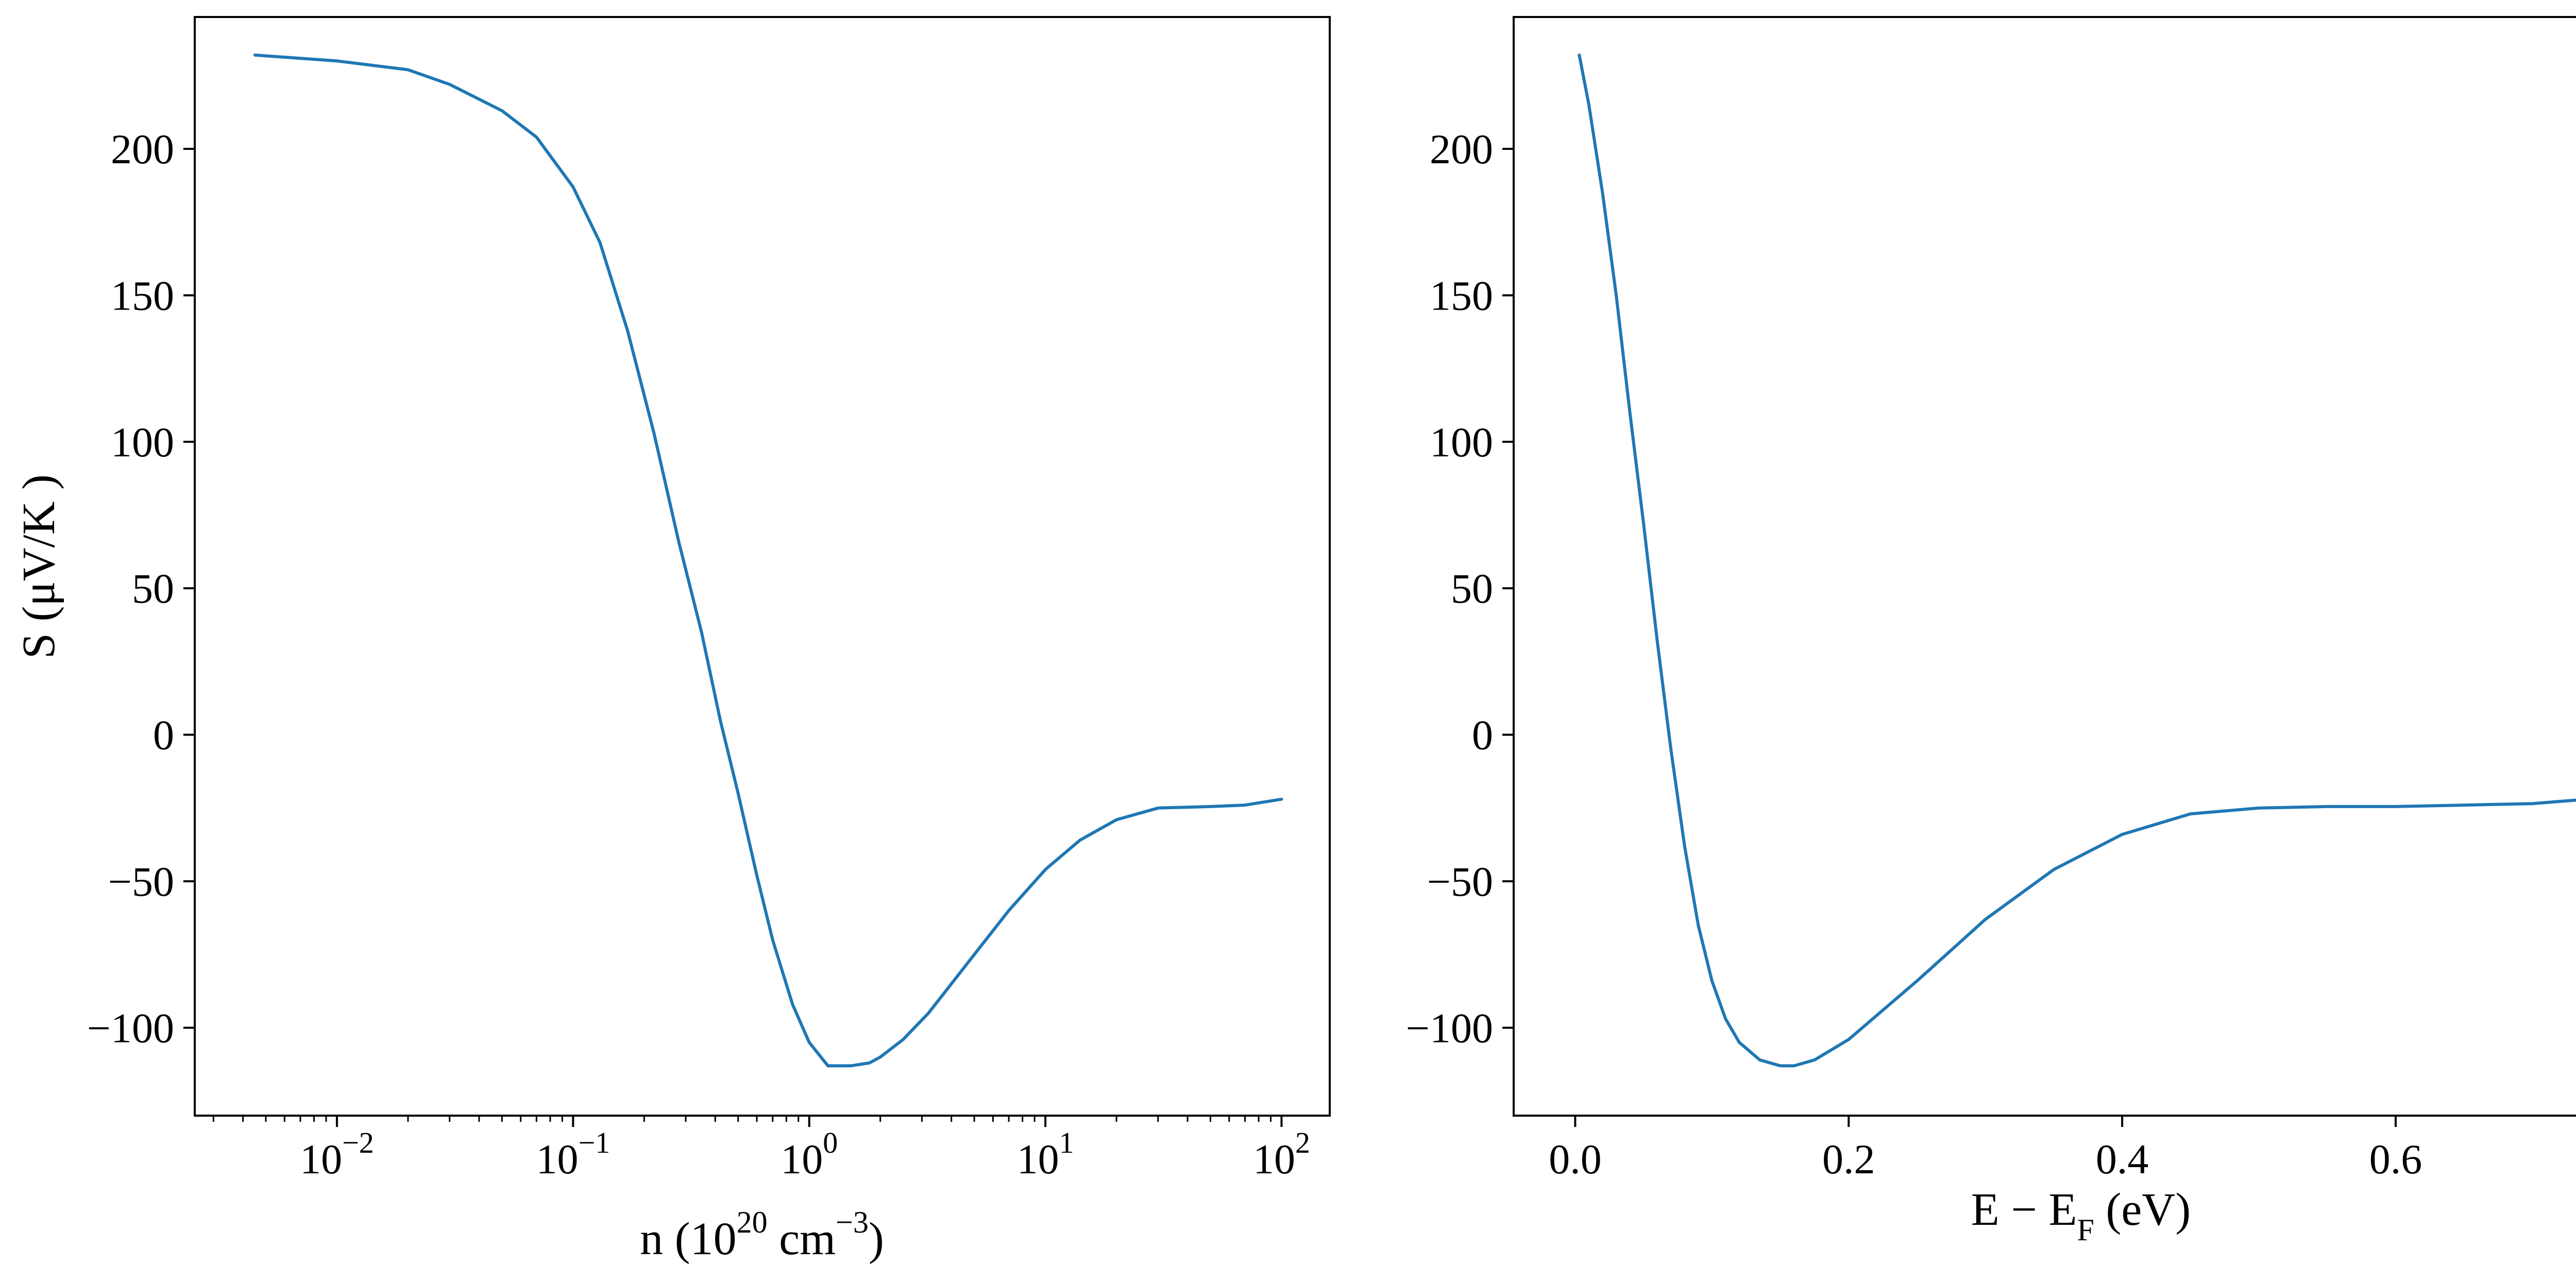 Image resolution: width=2576 pixels, height=1282 pixels. Describe the element at coordinates (1482, 735) in the screenshot. I see `right-y-tick-label: 0` at that location.